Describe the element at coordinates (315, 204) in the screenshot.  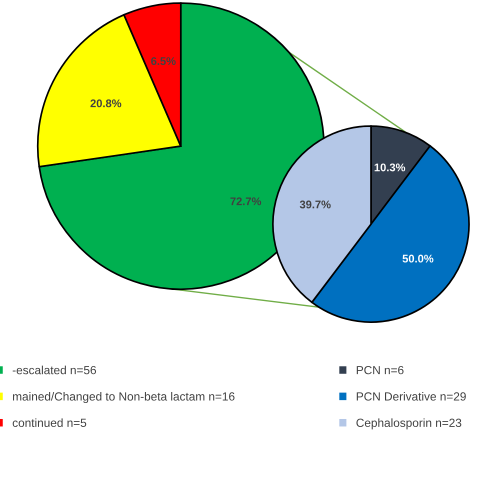
I see `data-label: 39.7%` at that location.